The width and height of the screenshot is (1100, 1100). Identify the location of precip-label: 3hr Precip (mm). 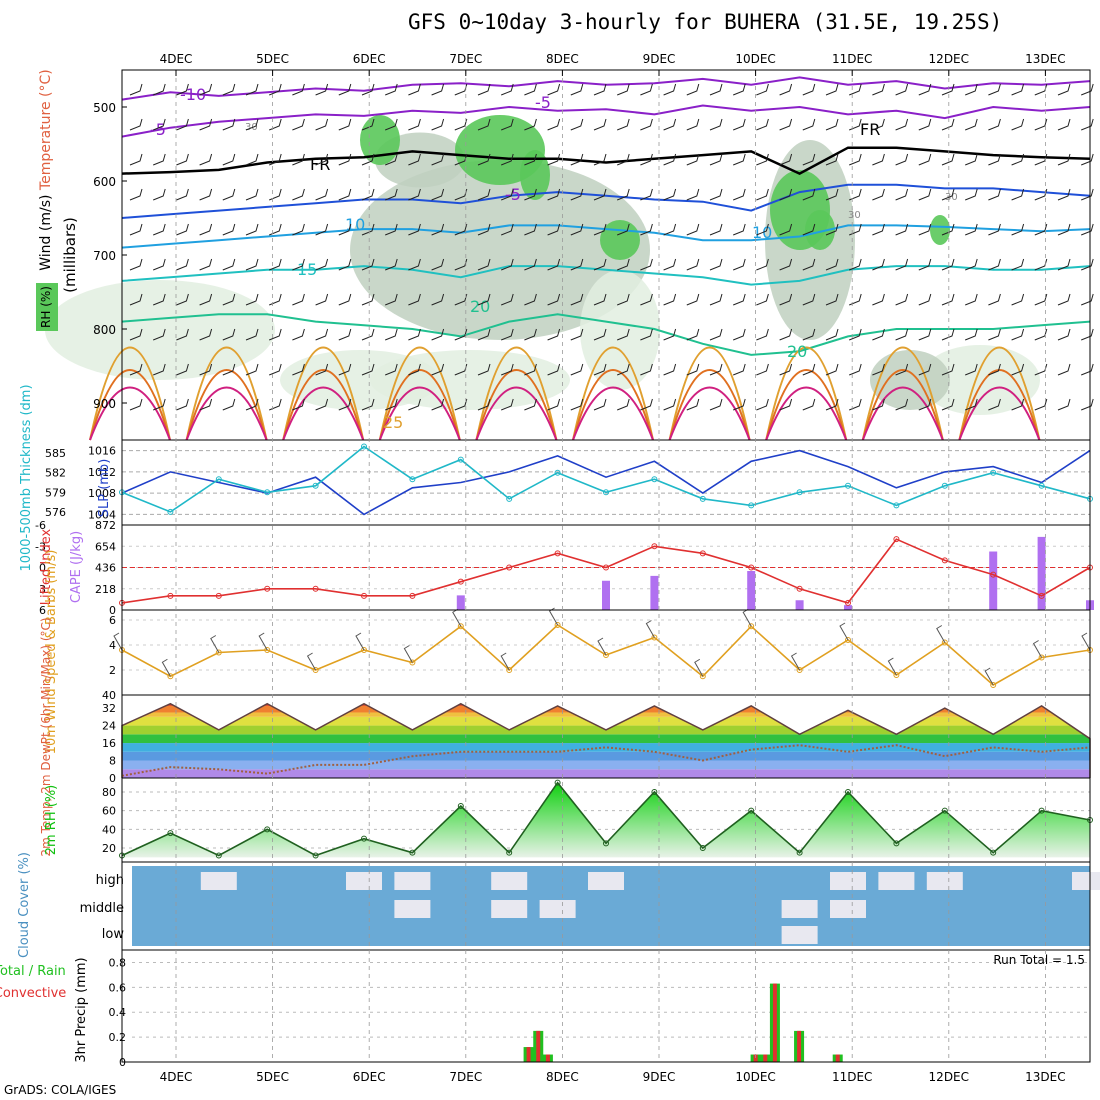
(81, 1009).